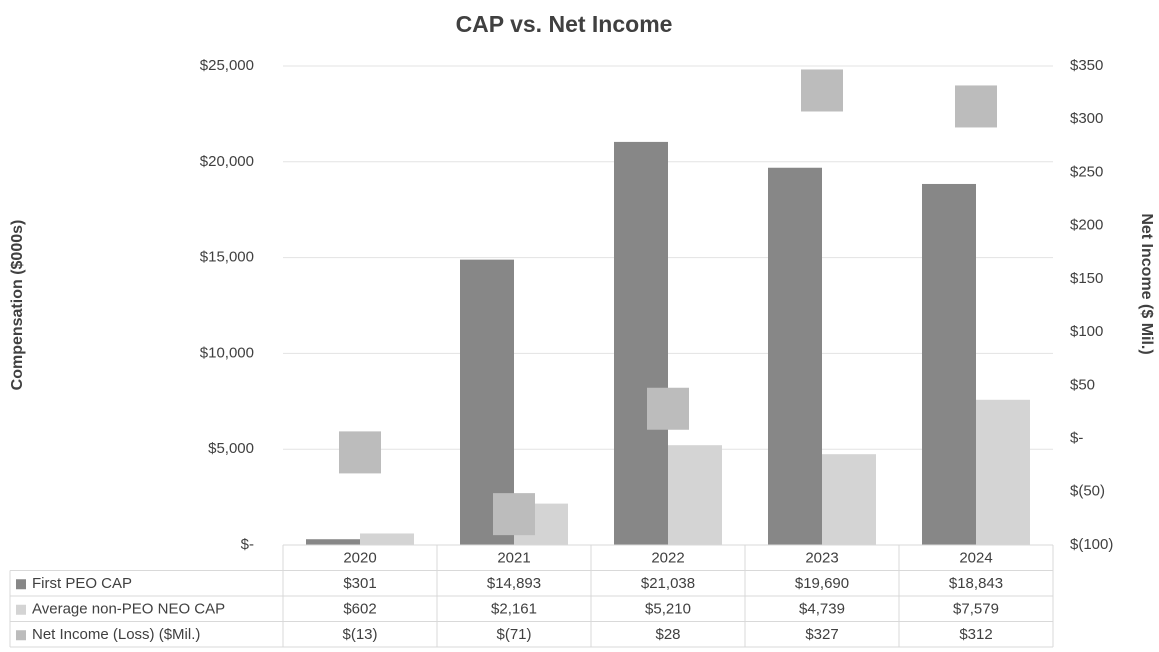  What do you see at coordinates (1082, 384) in the screenshot?
I see `y2-tick-label: $50` at bounding box center [1082, 384].